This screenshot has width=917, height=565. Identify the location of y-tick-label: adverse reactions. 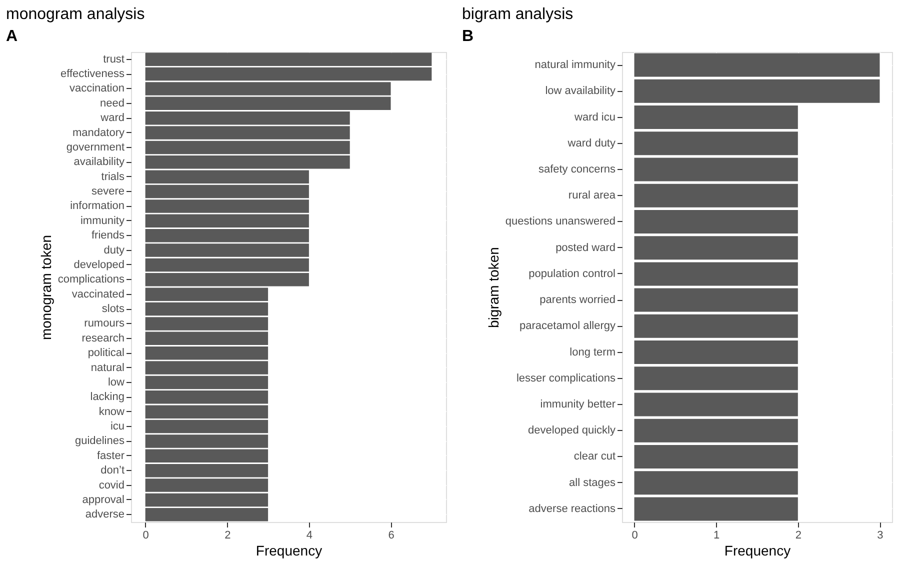
(572, 508).